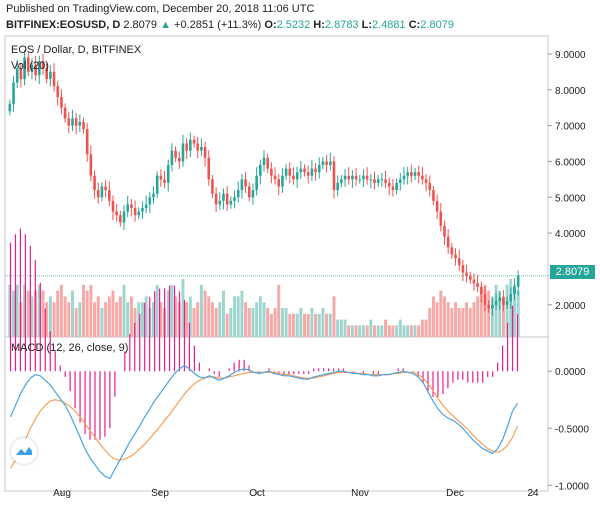 The width and height of the screenshot is (600, 506). What do you see at coordinates (30, 66) in the screenshot?
I see `volume-legend: Vol (20)` at bounding box center [30, 66].